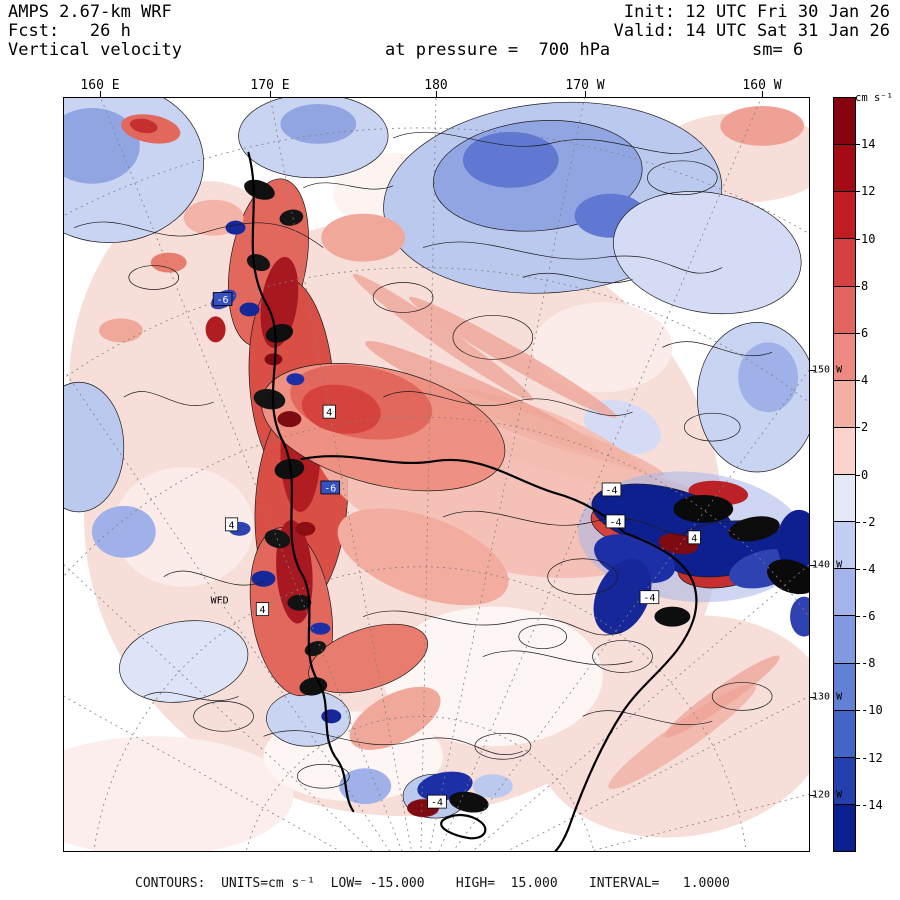  I want to click on pressure-level-label: at pressure = 700 hPa, so click(498, 50).